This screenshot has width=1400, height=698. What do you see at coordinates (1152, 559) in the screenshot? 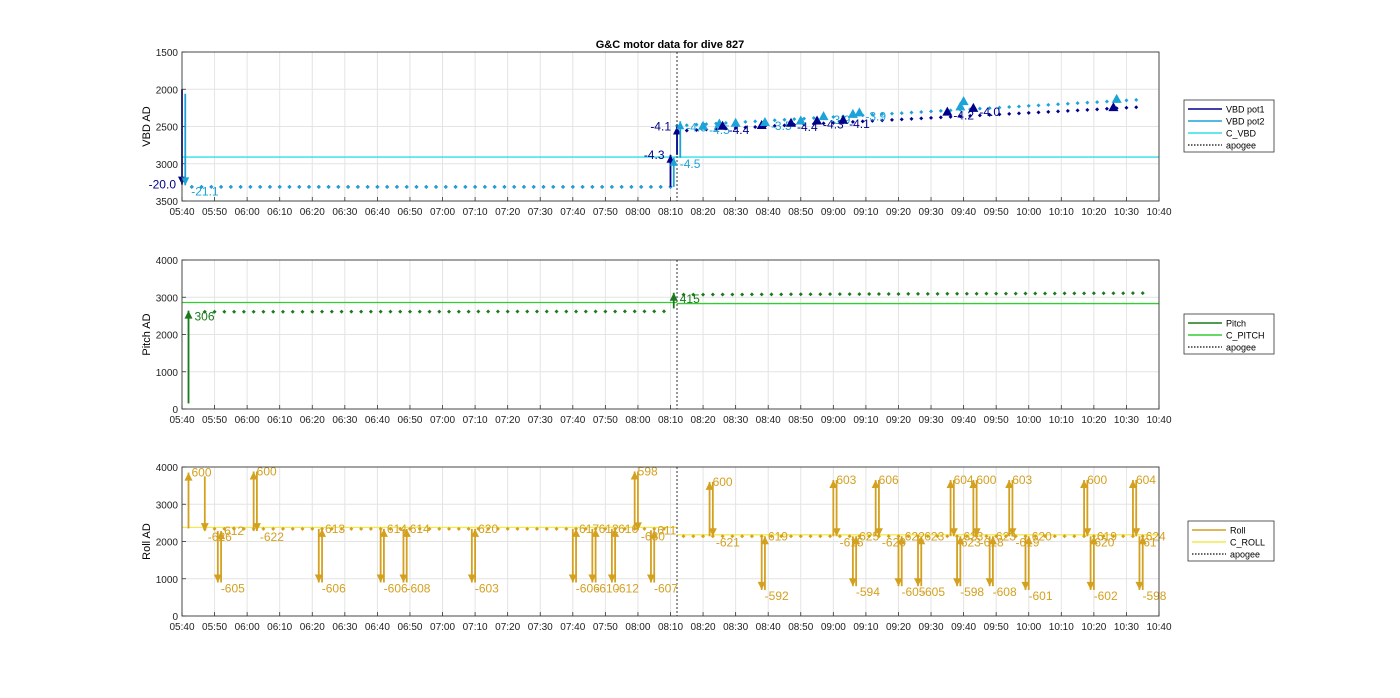
I see `motor-move: 624` at bounding box center [1152, 559].